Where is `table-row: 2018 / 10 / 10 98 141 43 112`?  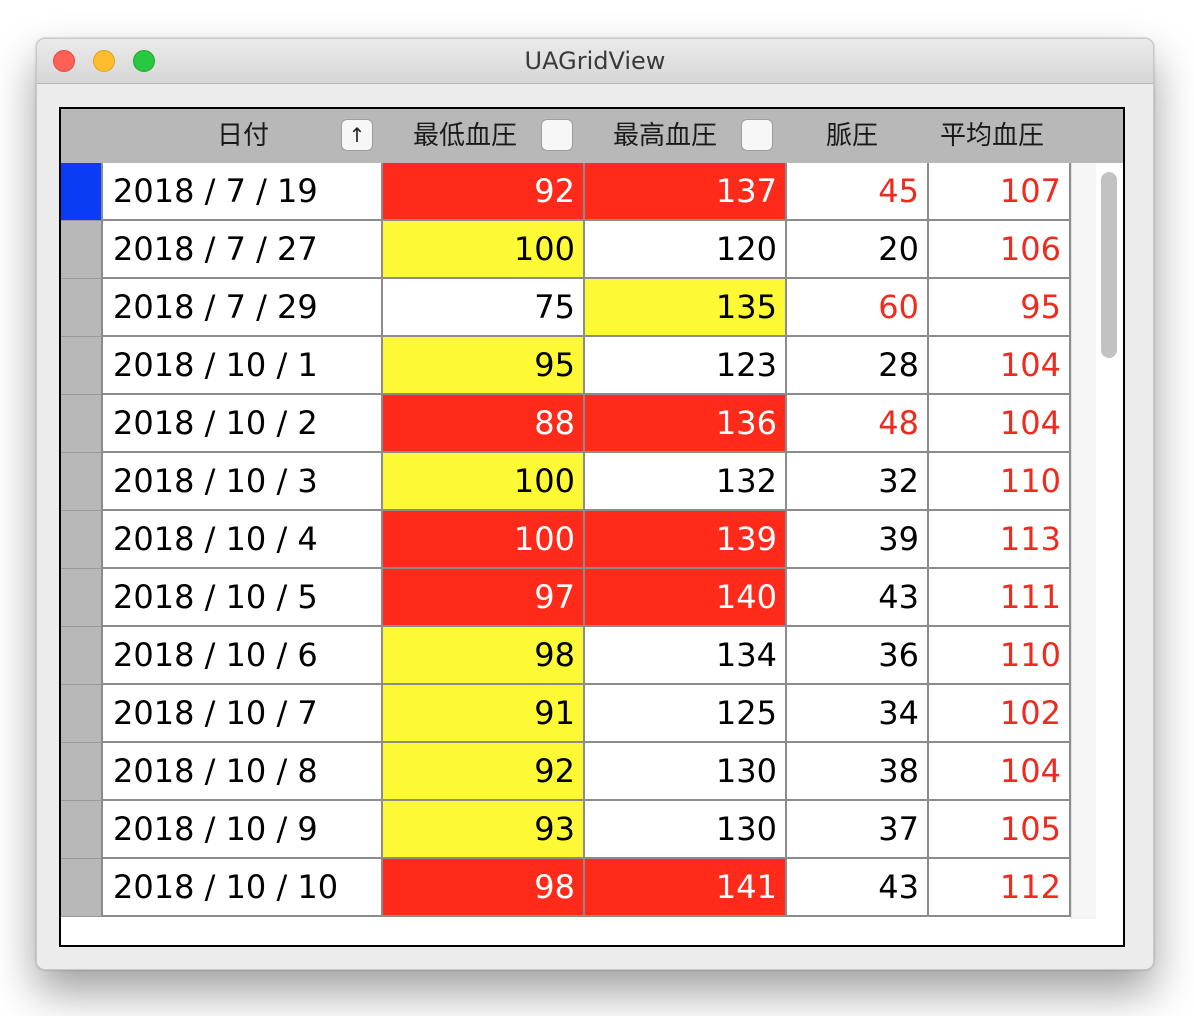 table-row: 2018 / 10 / 10 98 141 43 112 is located at coordinates (592, 888).